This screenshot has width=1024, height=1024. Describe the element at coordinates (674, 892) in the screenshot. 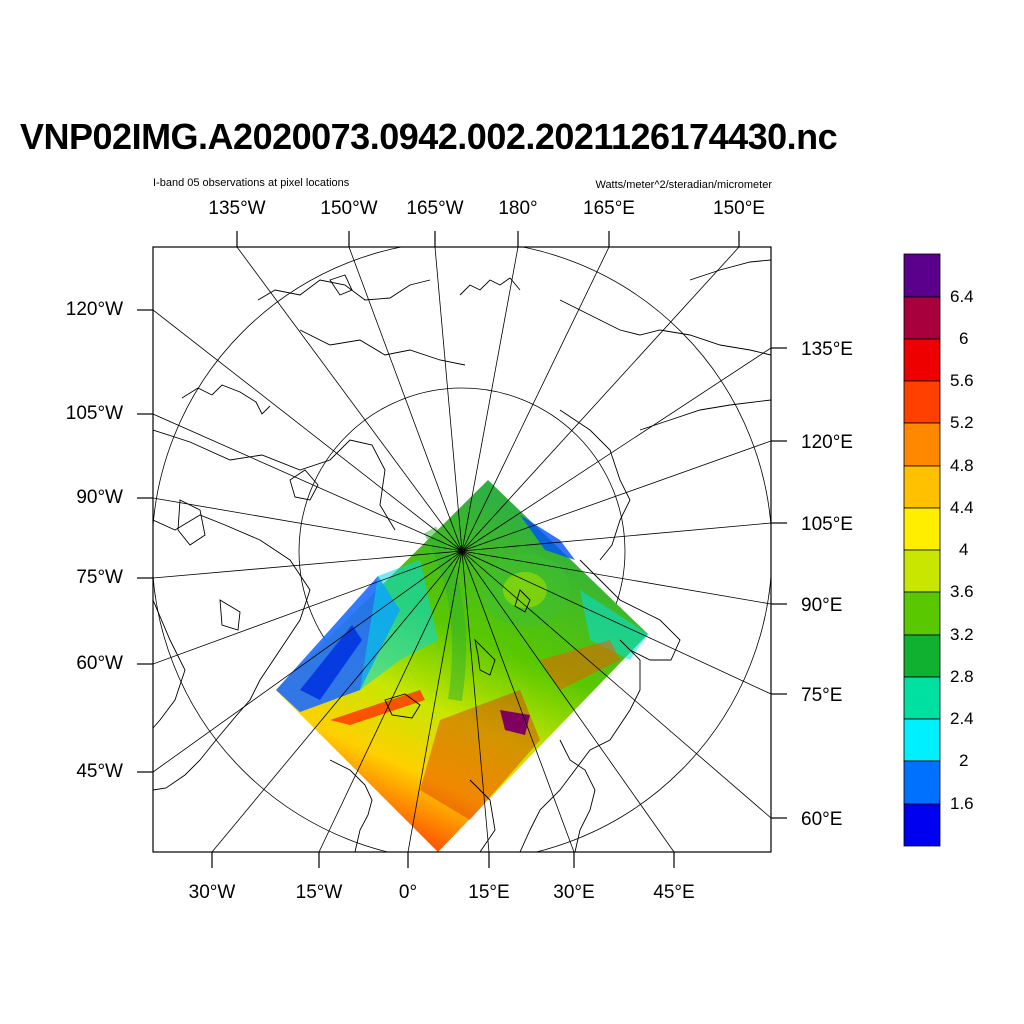

I see `bottom-label-45e: 45°E` at that location.